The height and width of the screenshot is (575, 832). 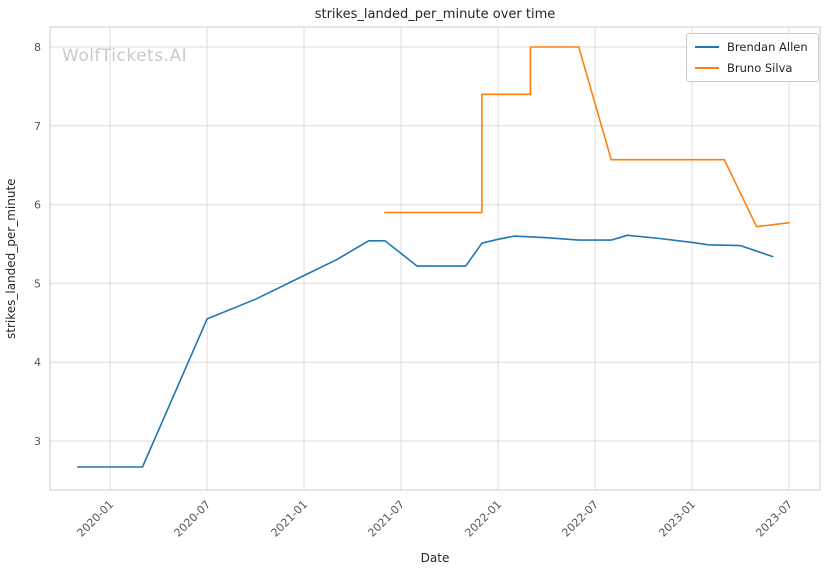 What do you see at coordinates (435, 558) in the screenshot?
I see `x-axis-label: Date` at bounding box center [435, 558].